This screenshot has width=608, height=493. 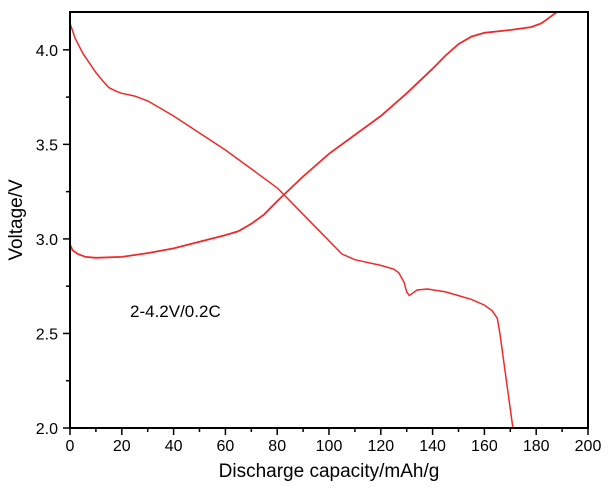 What do you see at coordinates (70, 446) in the screenshot?
I see `x-tick-label: 0` at bounding box center [70, 446].